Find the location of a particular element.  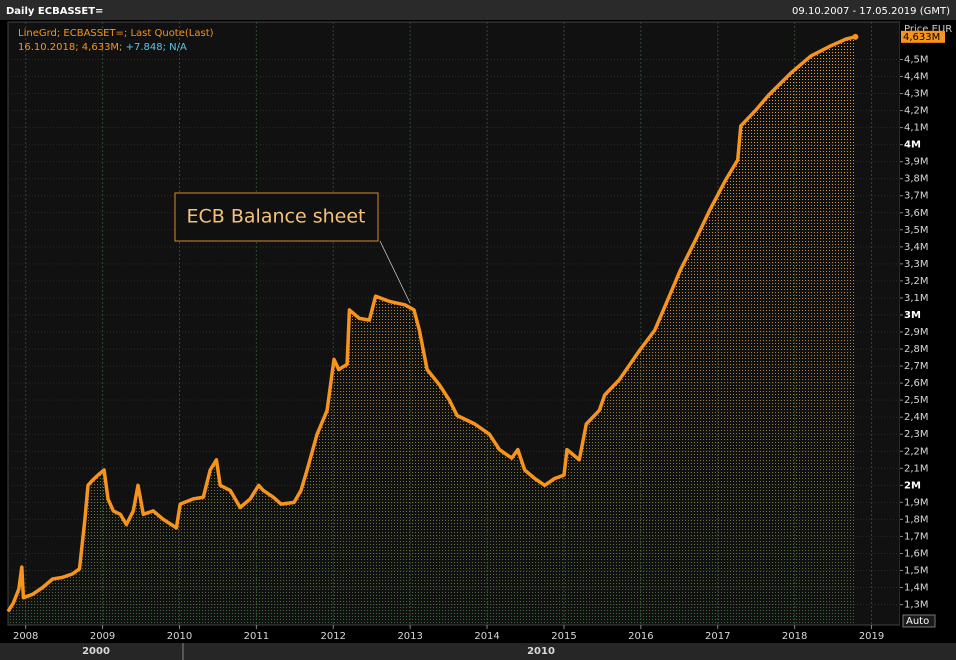

x-tick-label: 2010 is located at coordinates (179, 636).